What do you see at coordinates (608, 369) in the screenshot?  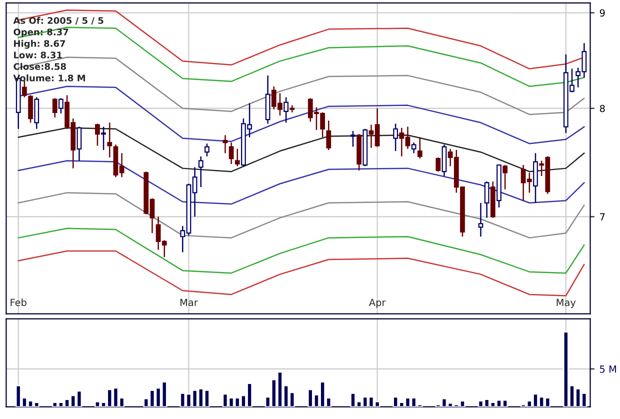 I see `y-tick-label: 5 M` at bounding box center [608, 369].